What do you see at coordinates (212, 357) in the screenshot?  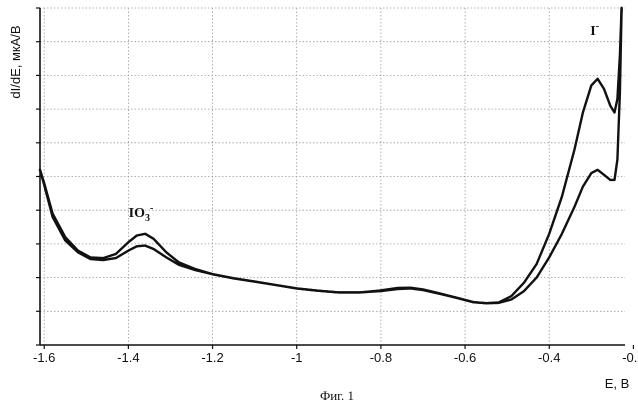 I see `x-tick-label: -1.2` at bounding box center [212, 357].